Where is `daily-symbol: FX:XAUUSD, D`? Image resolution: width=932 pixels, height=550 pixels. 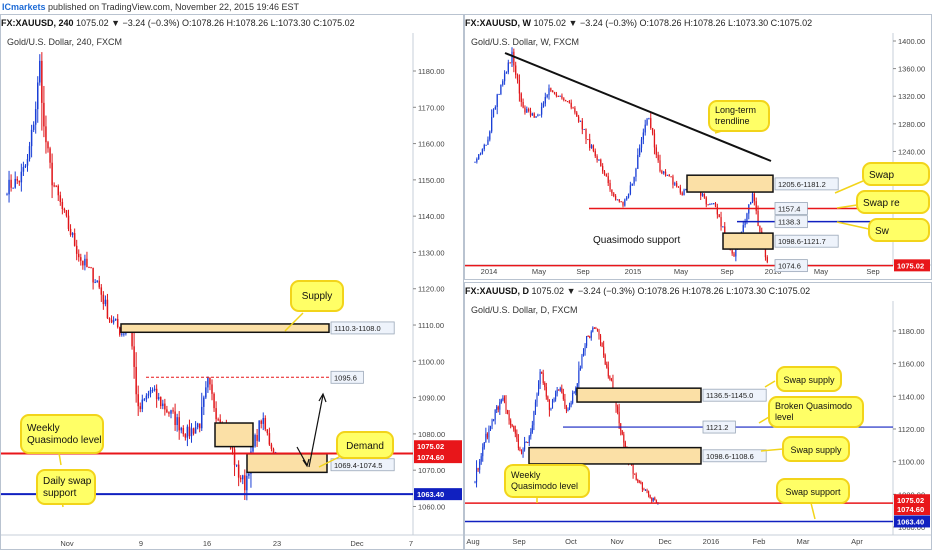
daily-symbol: FX:XAUUSD, D is located at coordinates (497, 291).